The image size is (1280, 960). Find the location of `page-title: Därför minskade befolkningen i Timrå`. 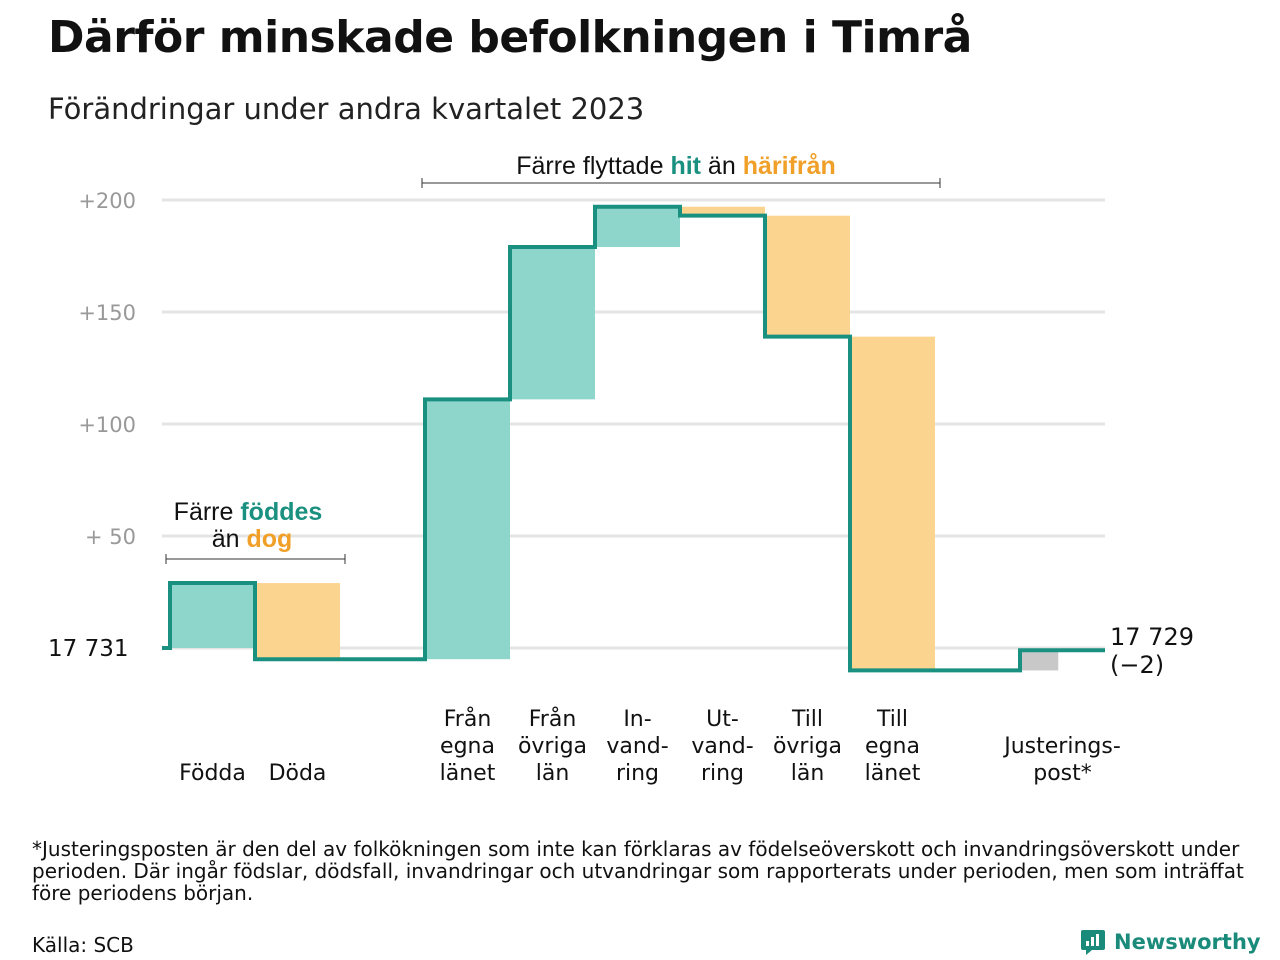

page-title: Därför minskade befolkningen i Timrå is located at coordinates (510, 37).